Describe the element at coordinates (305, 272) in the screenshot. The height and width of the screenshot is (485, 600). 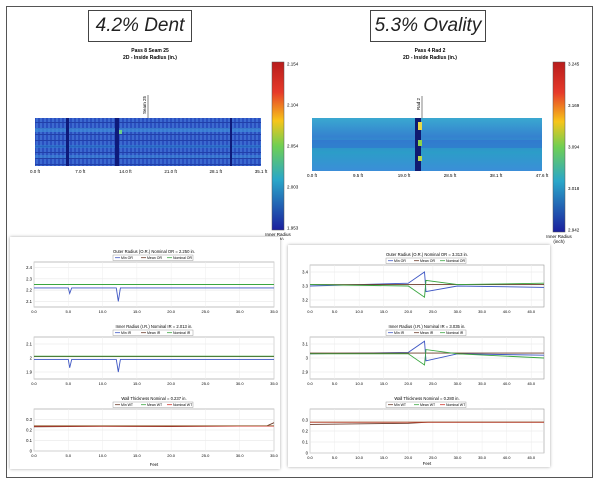
I see `right-outer-y-tick: 3.4` at that location.